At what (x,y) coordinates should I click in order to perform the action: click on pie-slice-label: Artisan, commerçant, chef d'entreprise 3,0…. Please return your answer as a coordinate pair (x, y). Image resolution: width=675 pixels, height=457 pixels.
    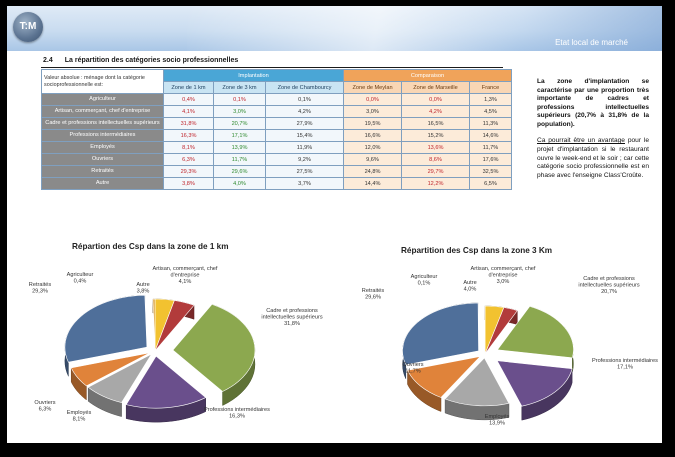
    Looking at the image, I should click on (503, 275).